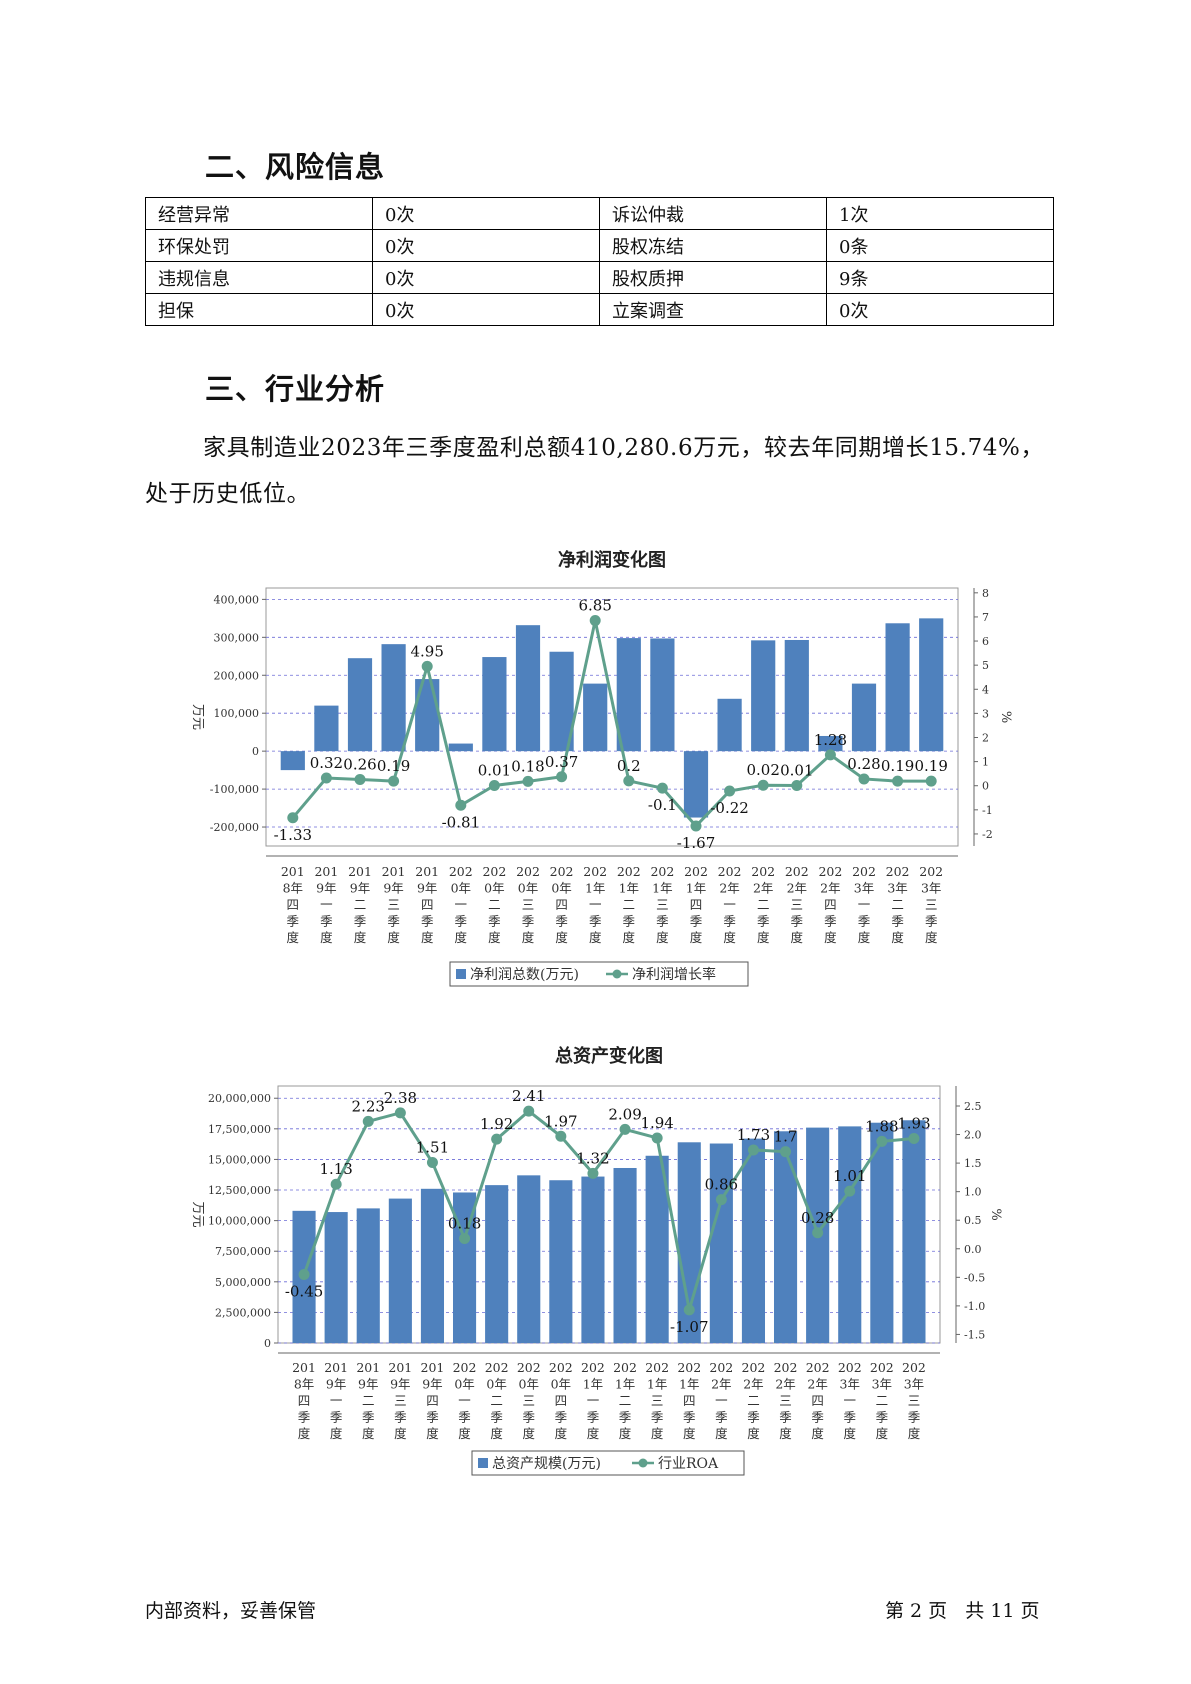 This screenshot has height=1684, width=1191. I want to click on y2-tick-label: -1.0, so click(974, 1306).